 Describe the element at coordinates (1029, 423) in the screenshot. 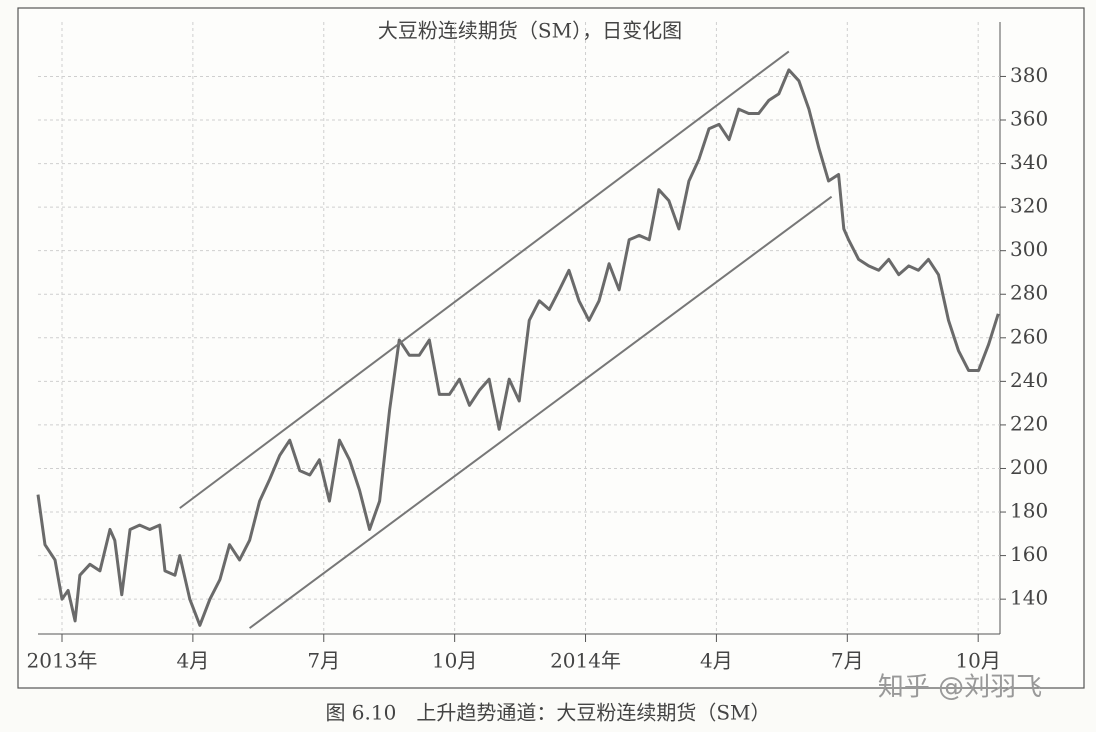

I see `y-tick-label: 220` at that location.